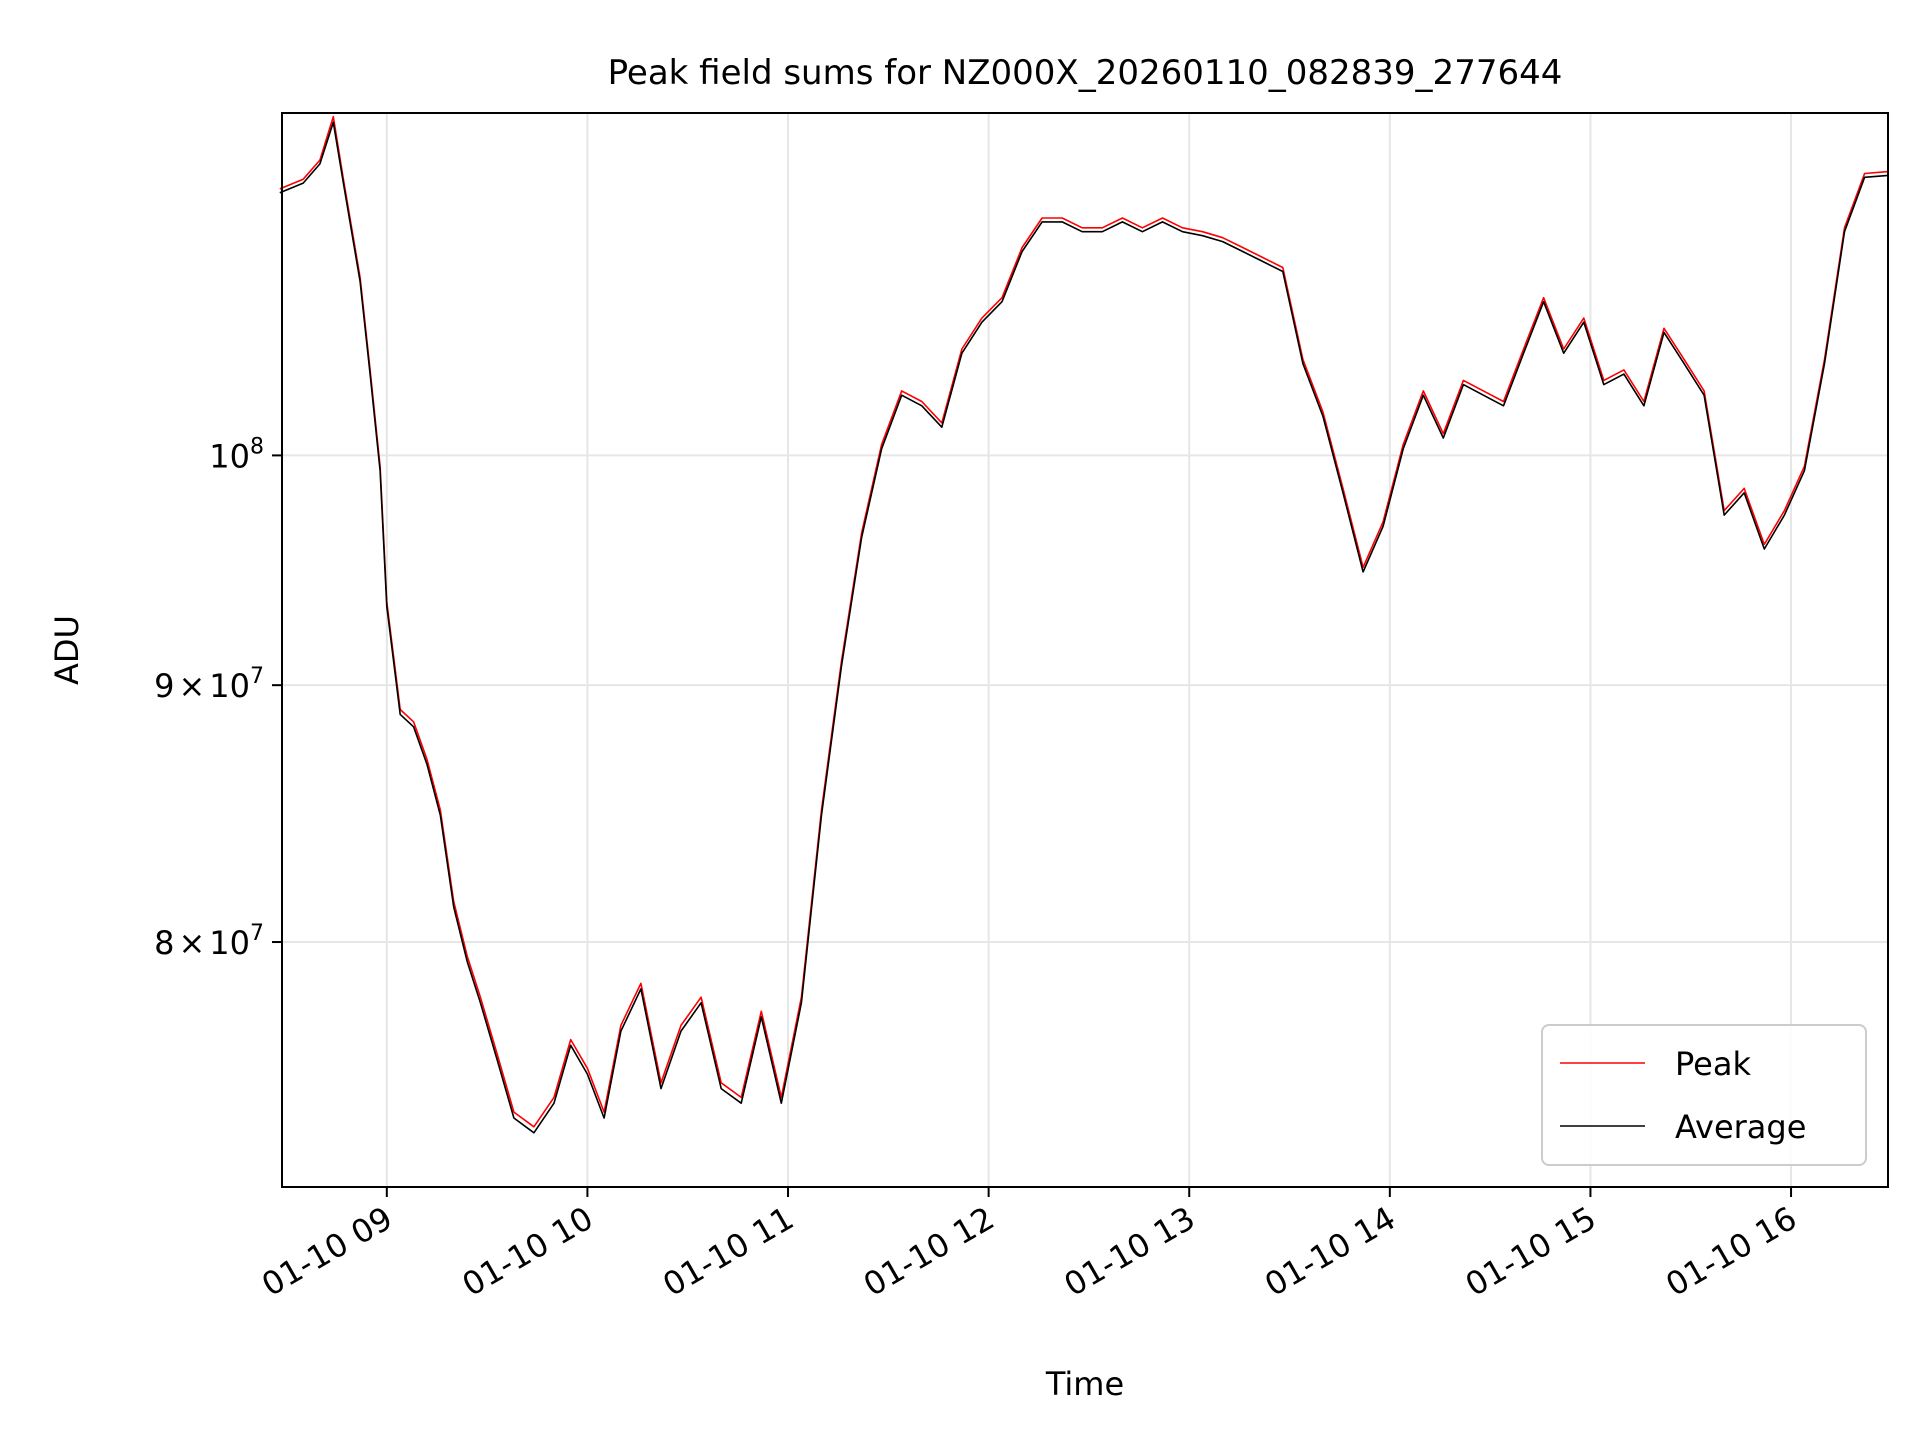 The height and width of the screenshot is (1440, 1920). I want to click on x-axis-label: Time, so click(1084, 1384).